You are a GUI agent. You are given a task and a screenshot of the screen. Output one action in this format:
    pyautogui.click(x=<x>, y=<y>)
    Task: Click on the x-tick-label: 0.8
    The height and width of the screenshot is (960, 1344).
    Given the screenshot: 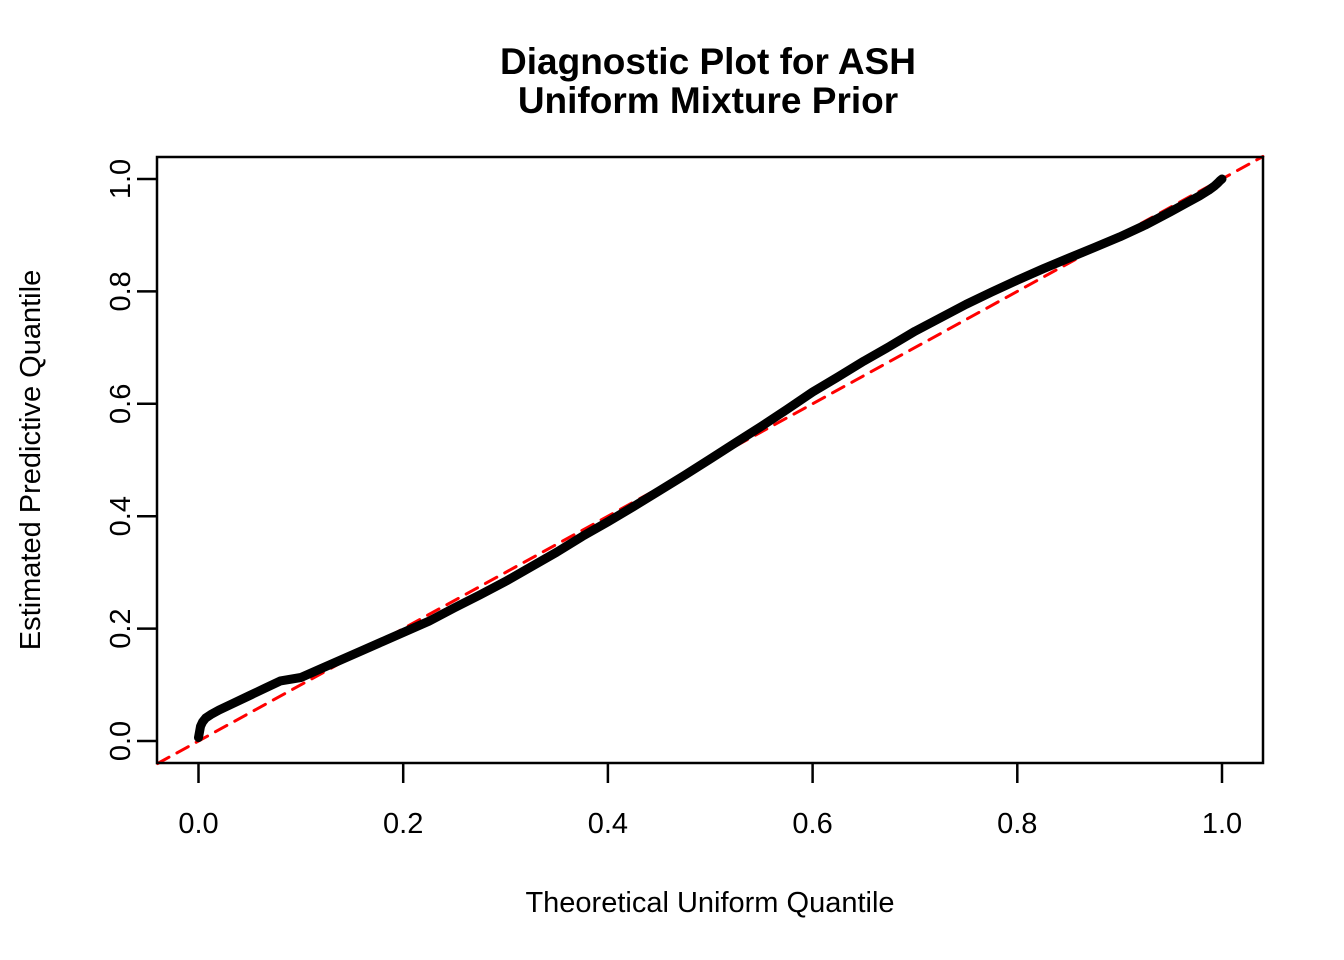 What is the action you would take?
    pyautogui.click(x=1017, y=824)
    